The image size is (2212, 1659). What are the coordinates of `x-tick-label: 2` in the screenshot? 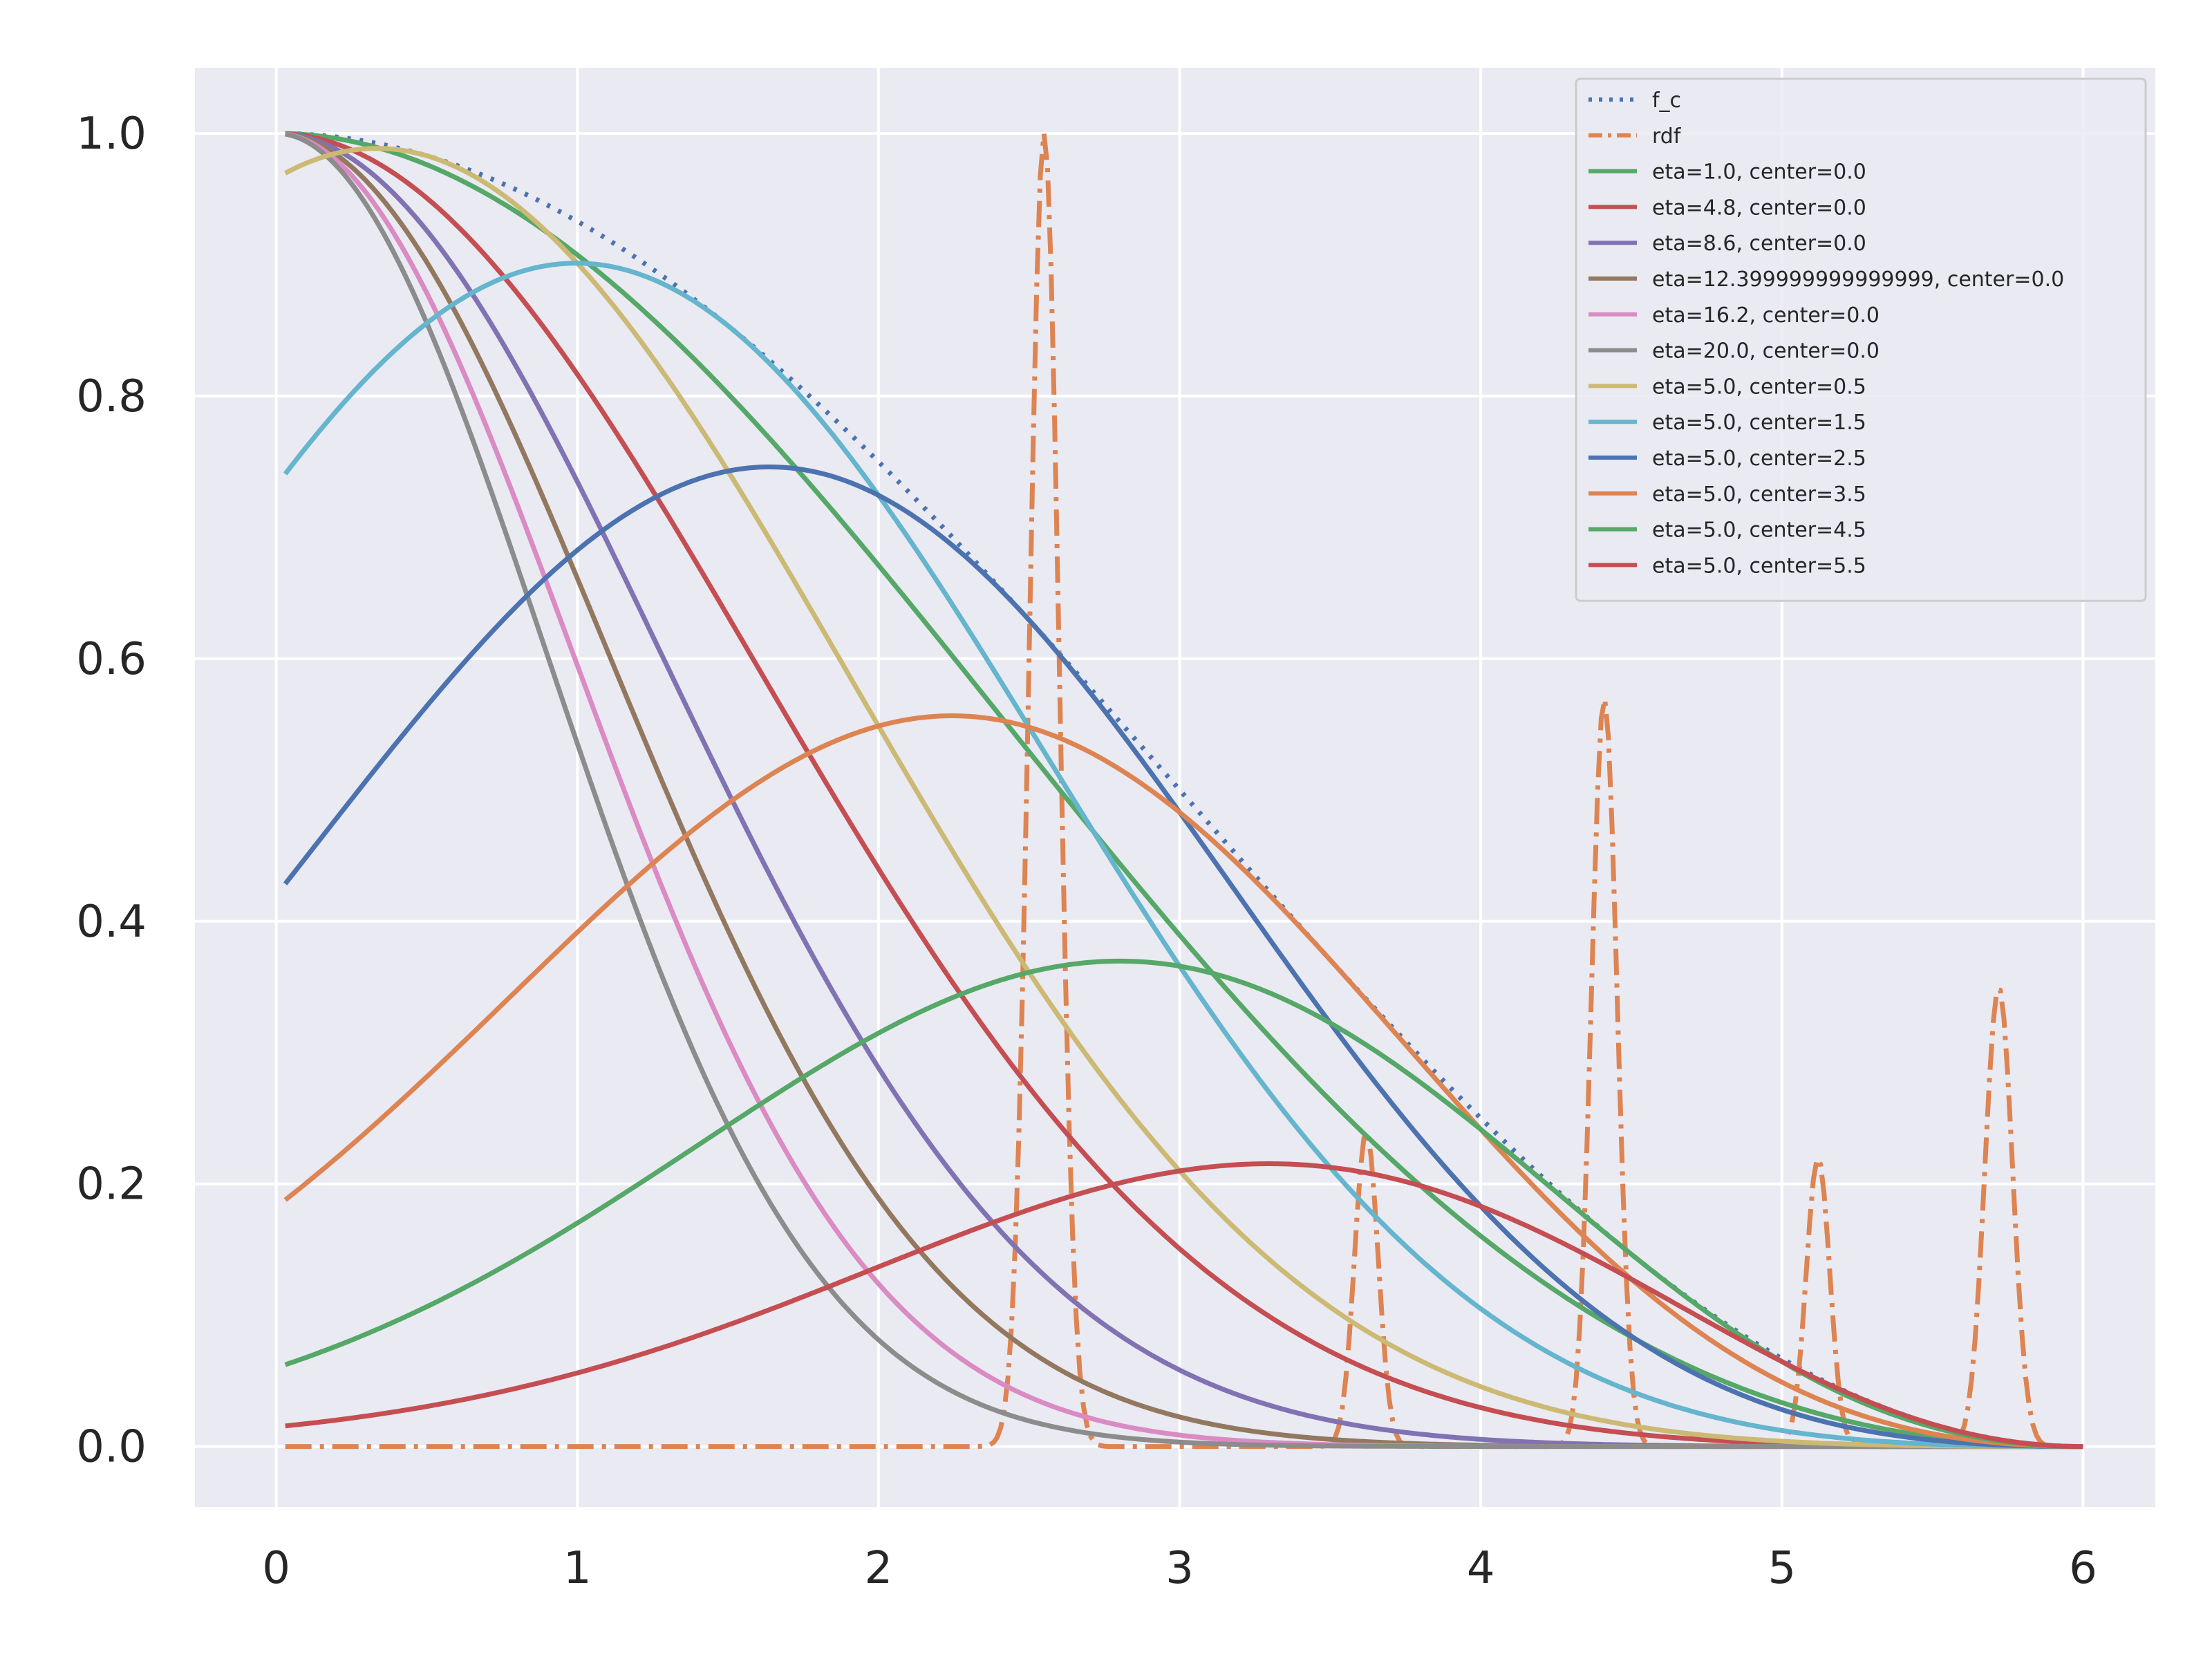 It's located at (879, 1568).